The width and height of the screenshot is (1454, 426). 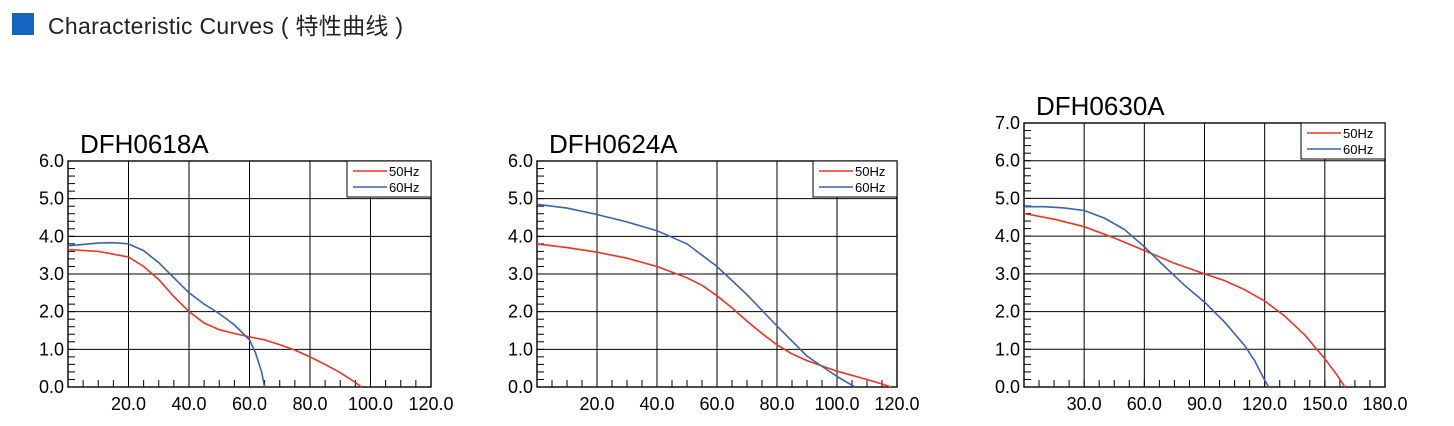 I want to click on x-tick-label: 90.0, so click(x=1204, y=404).